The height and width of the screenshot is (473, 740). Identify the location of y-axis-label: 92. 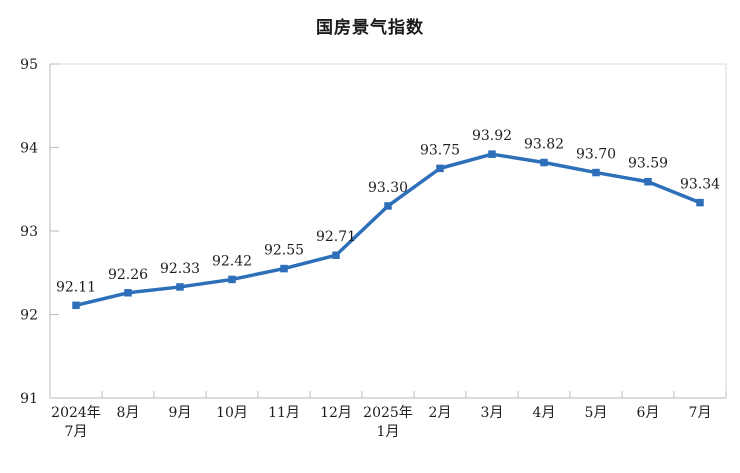
(29, 316).